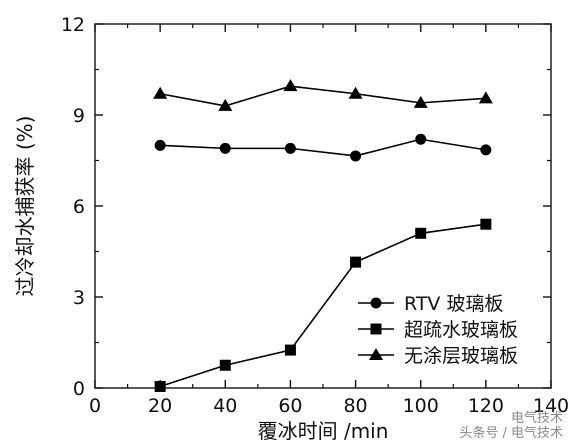  I want to click on legend-item: 超疏水玻璃板, so click(438, 330).